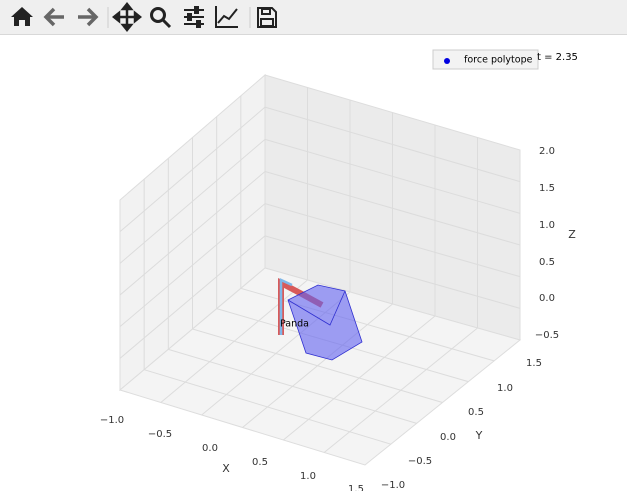 The height and width of the screenshot is (491, 627). Describe the element at coordinates (325, 322) in the screenshot. I see `force-polytope` at that location.